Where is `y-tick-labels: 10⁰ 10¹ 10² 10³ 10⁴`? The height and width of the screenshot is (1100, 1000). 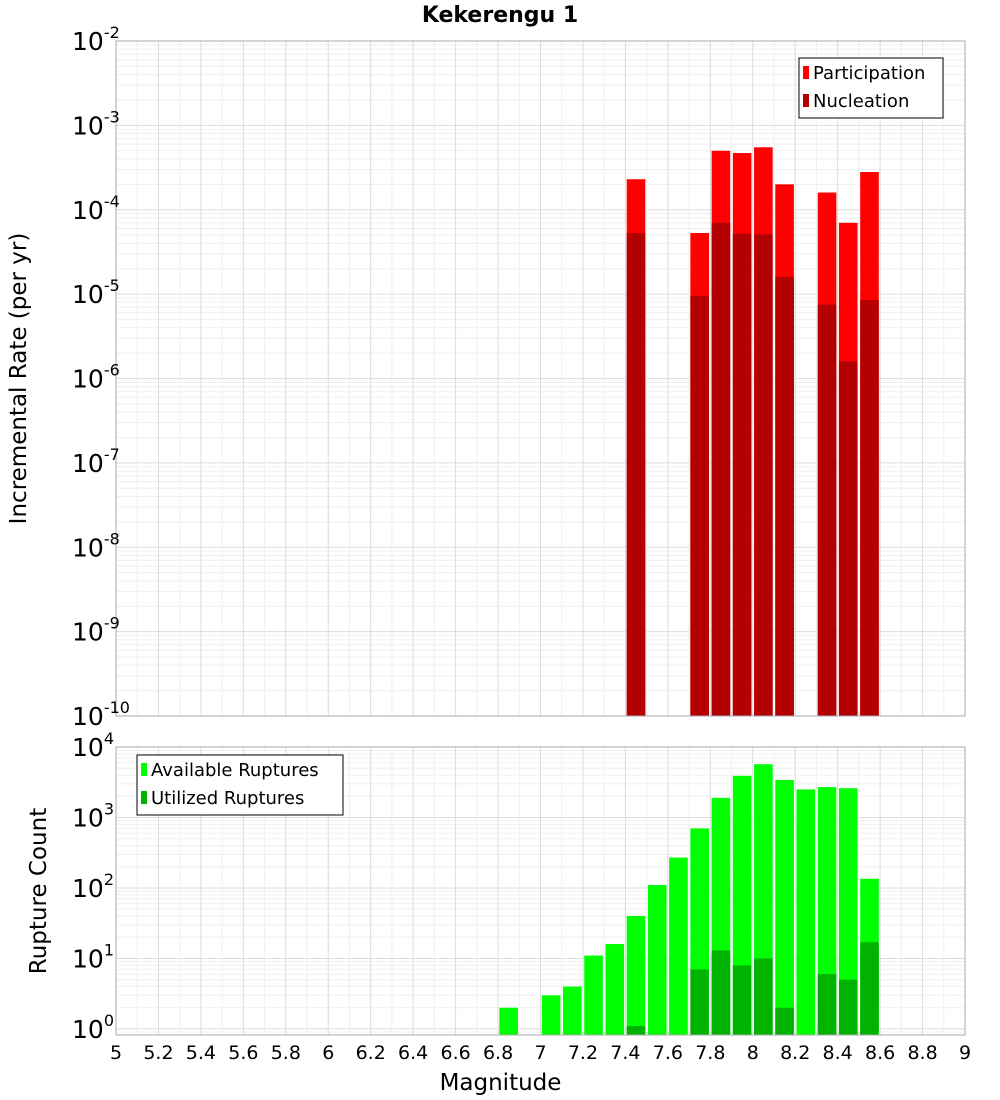
y-tick-labels: 10⁰ 10¹ 10² 10³ 10⁴ is located at coordinates (93, 886).